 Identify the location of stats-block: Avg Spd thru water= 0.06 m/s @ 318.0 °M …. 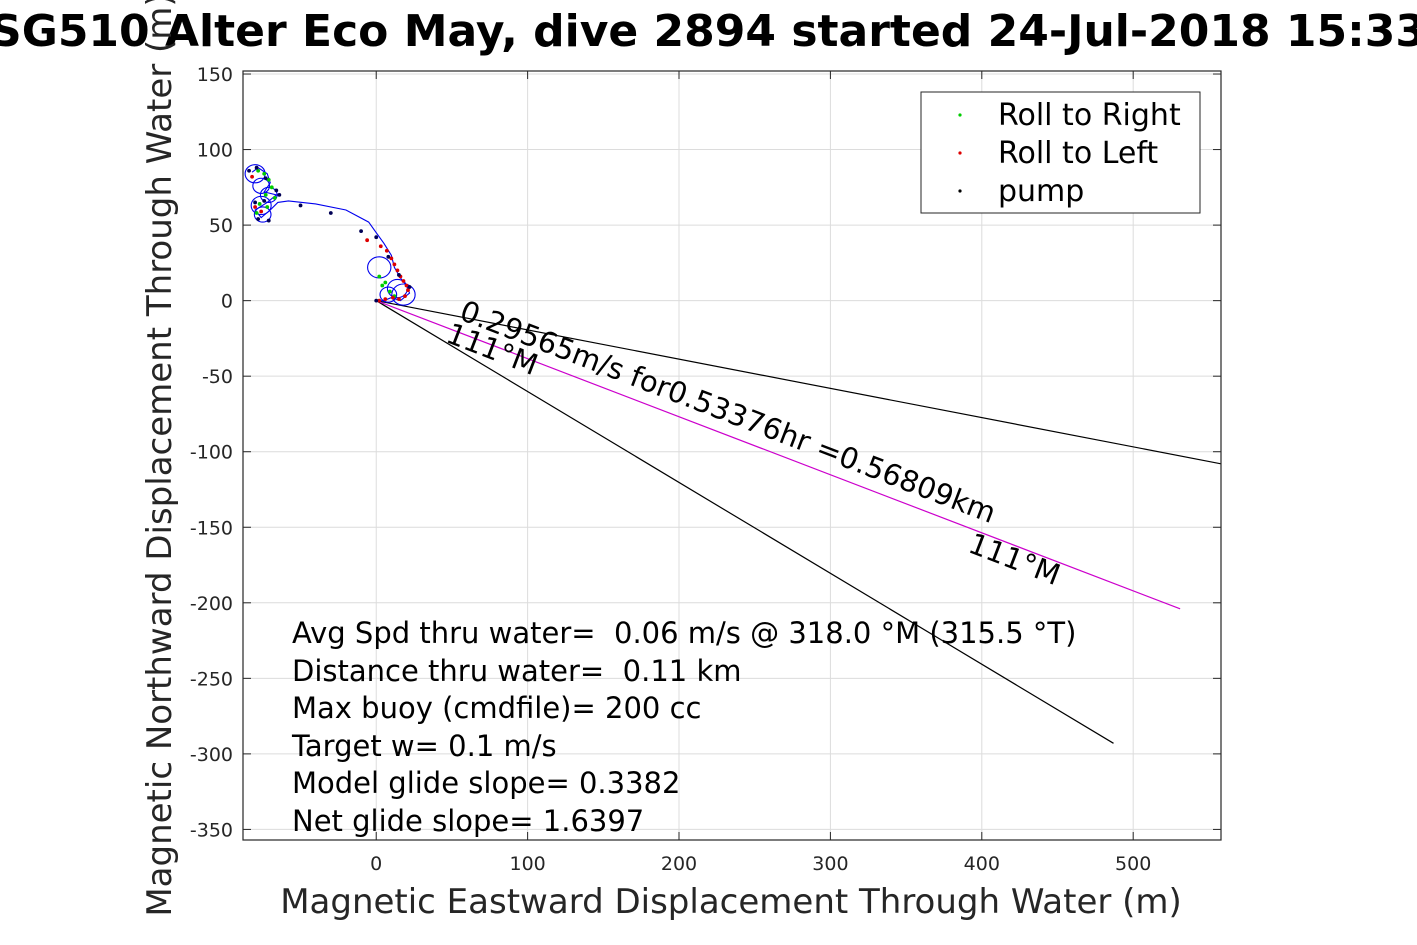
(683, 727).